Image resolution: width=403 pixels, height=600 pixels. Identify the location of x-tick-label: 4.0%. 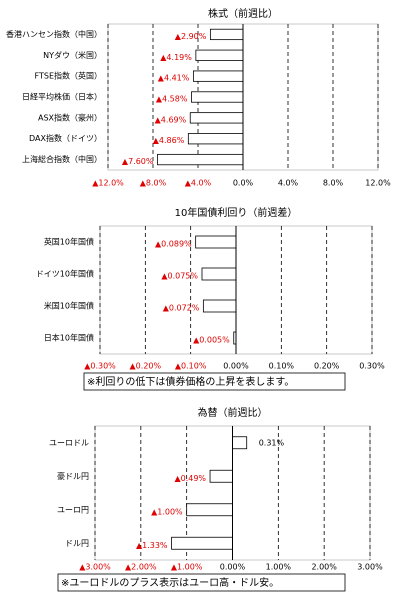
(288, 183).